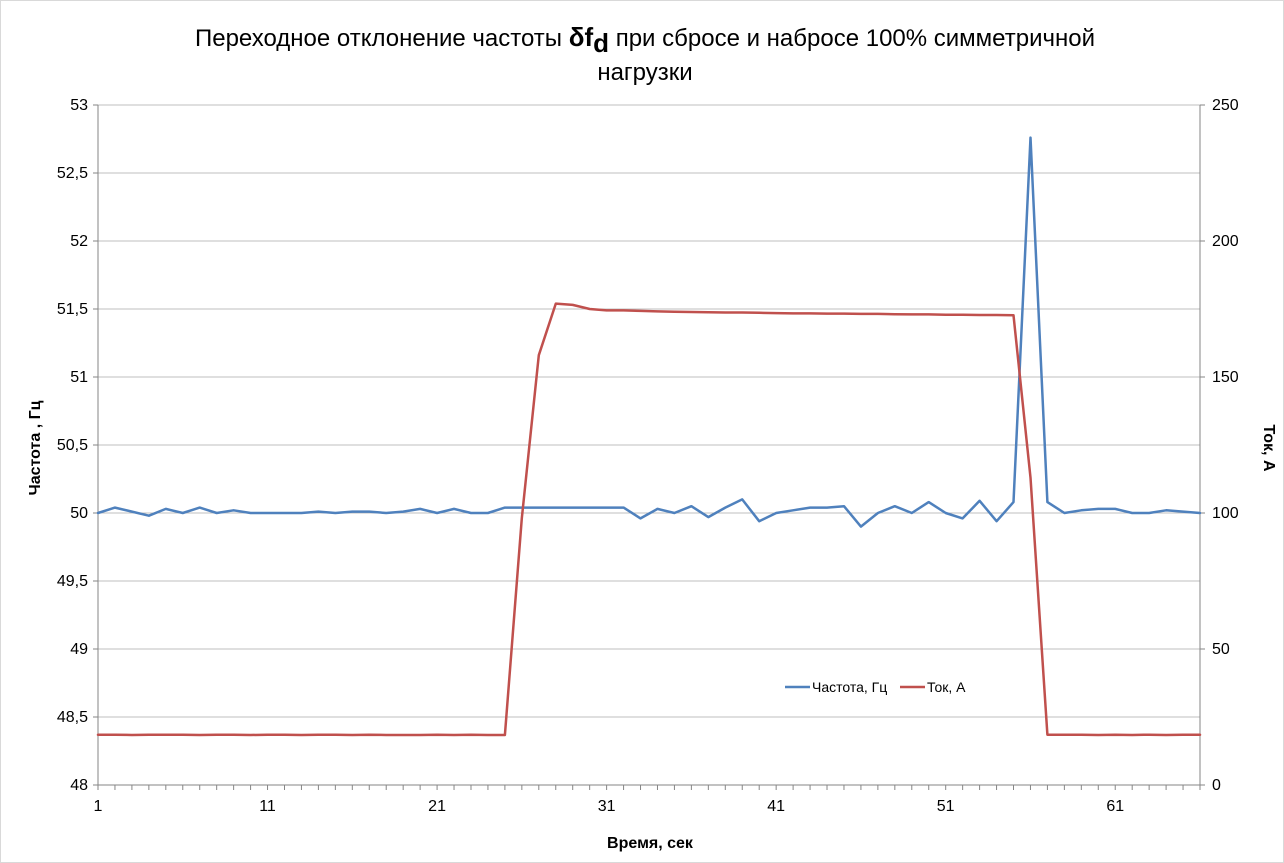 This screenshot has height=863, width=1284. I want to click on x-tick-label: 1, so click(98, 806).